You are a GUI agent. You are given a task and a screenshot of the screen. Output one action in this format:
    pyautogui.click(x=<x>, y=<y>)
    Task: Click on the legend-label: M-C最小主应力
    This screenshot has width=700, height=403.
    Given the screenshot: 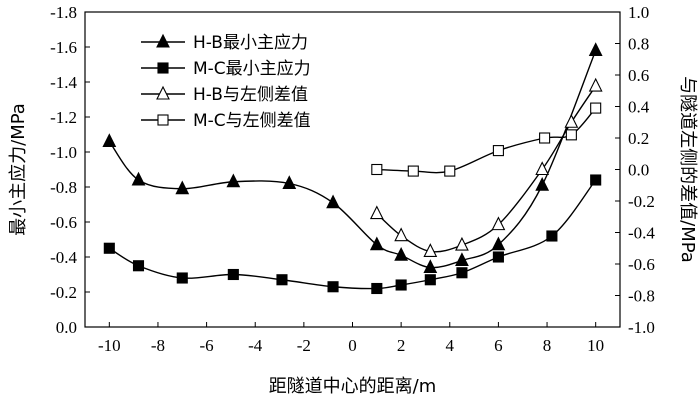 What is the action you would take?
    pyautogui.click(x=252, y=69)
    